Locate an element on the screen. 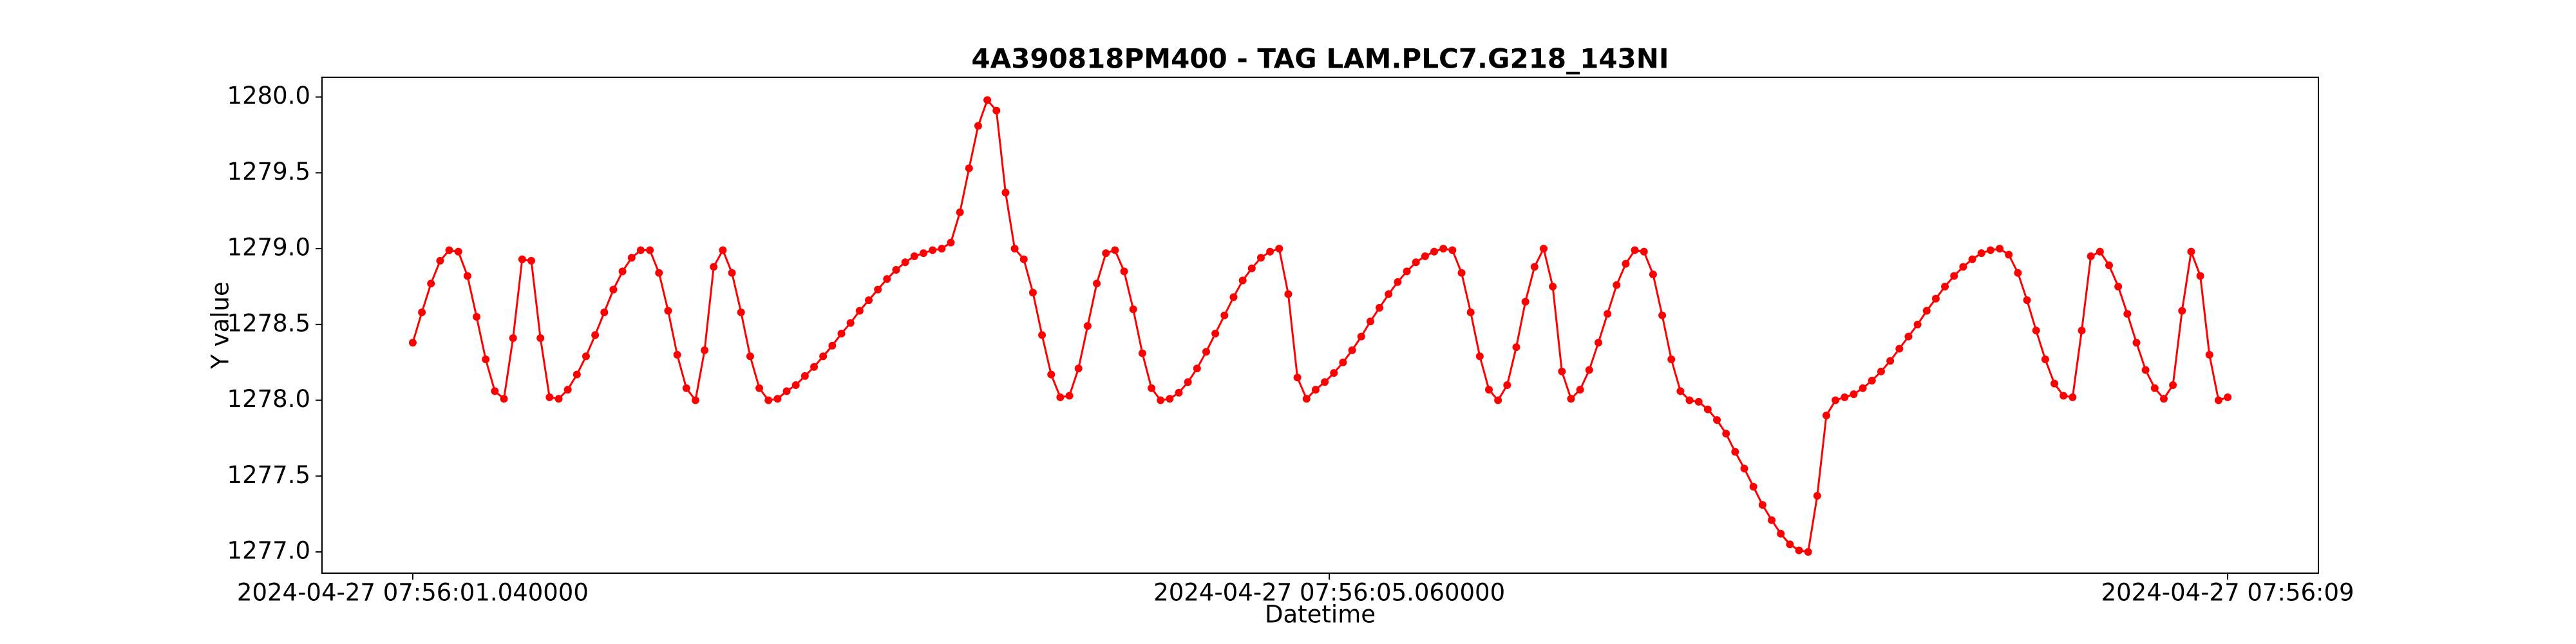  y-axis-label: Y value is located at coordinates (221, 325).